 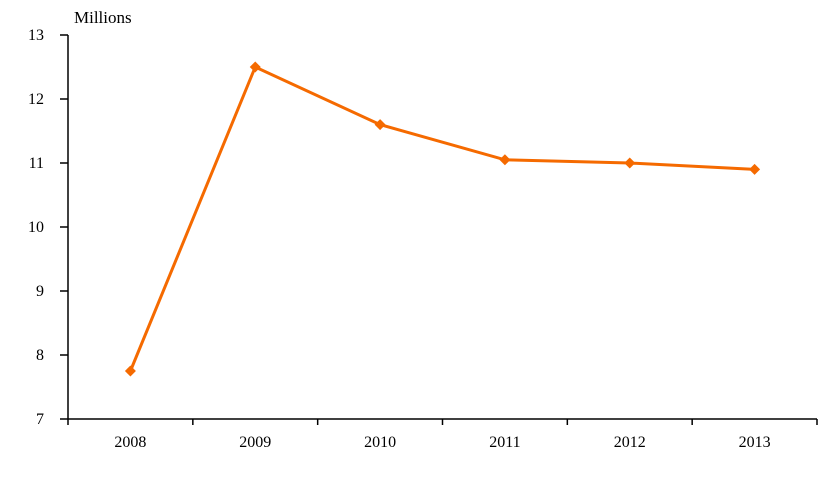 What do you see at coordinates (40, 355) in the screenshot?
I see `y-tick-label: 8` at bounding box center [40, 355].